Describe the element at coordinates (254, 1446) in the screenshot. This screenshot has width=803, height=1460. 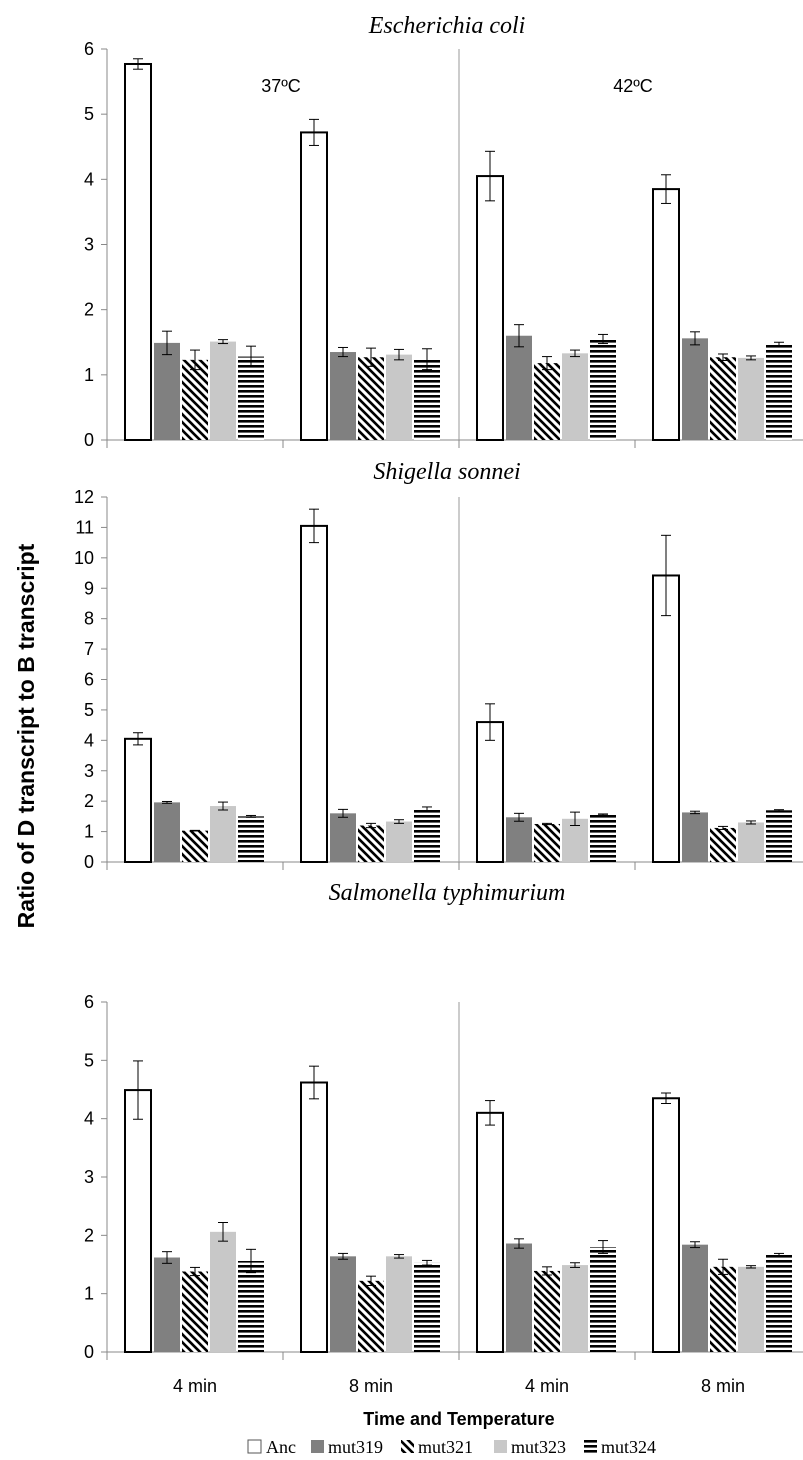
I see `legend-swatch-anc` at that location.